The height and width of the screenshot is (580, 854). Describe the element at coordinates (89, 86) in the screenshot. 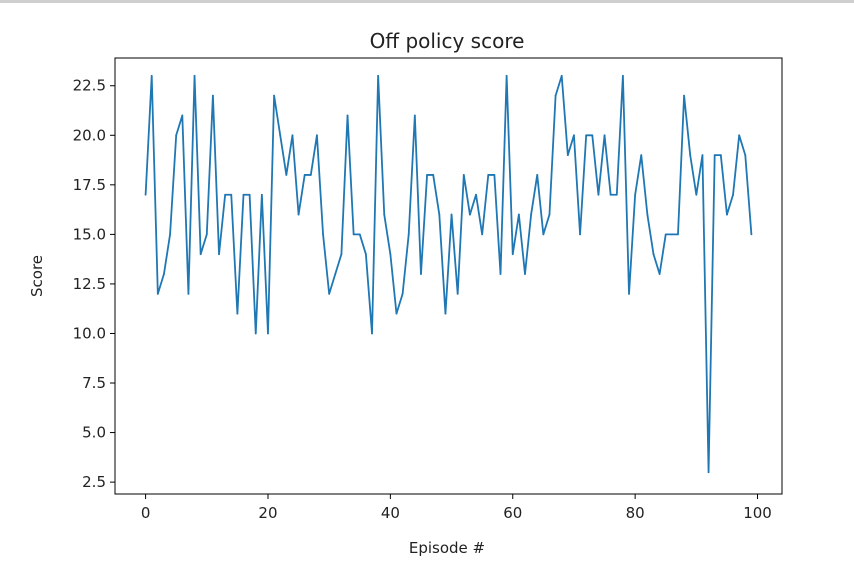

I see `y-tick-label: 22.5` at that location.